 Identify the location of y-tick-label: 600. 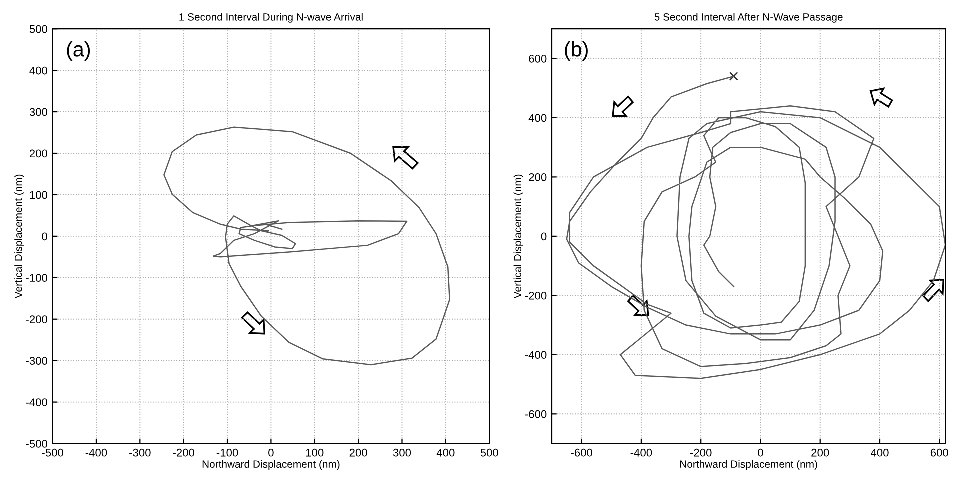
(538, 58).